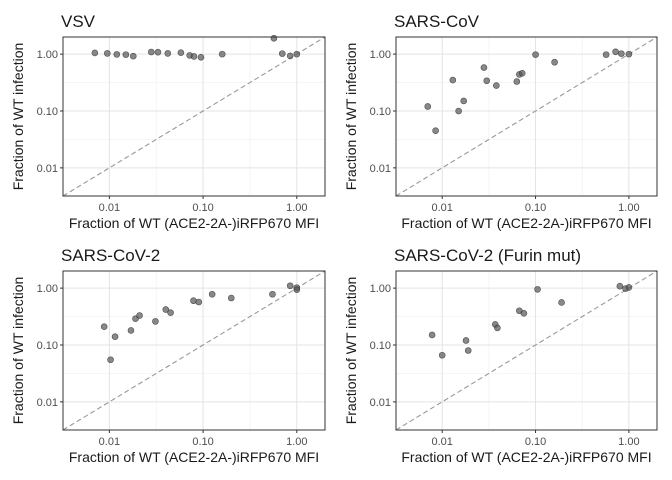 The image size is (672, 480). I want to click on panel-title: SARS-CoV-2 (Furin mut), so click(487, 255).